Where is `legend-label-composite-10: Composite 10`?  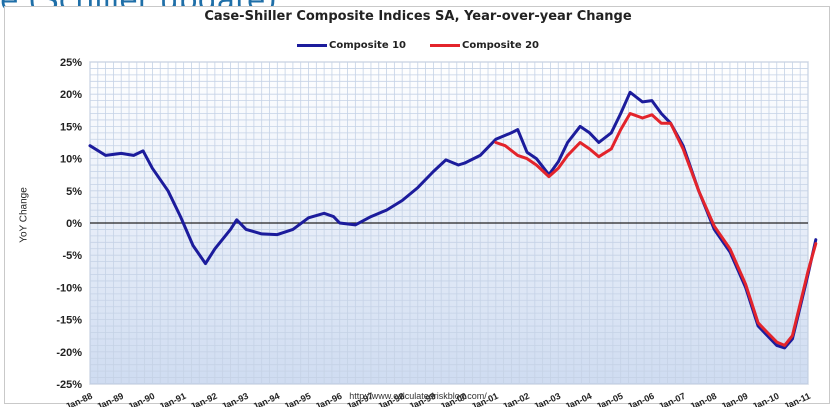
legend-label-composite-10: Composite 10 is located at coordinates (367, 45).